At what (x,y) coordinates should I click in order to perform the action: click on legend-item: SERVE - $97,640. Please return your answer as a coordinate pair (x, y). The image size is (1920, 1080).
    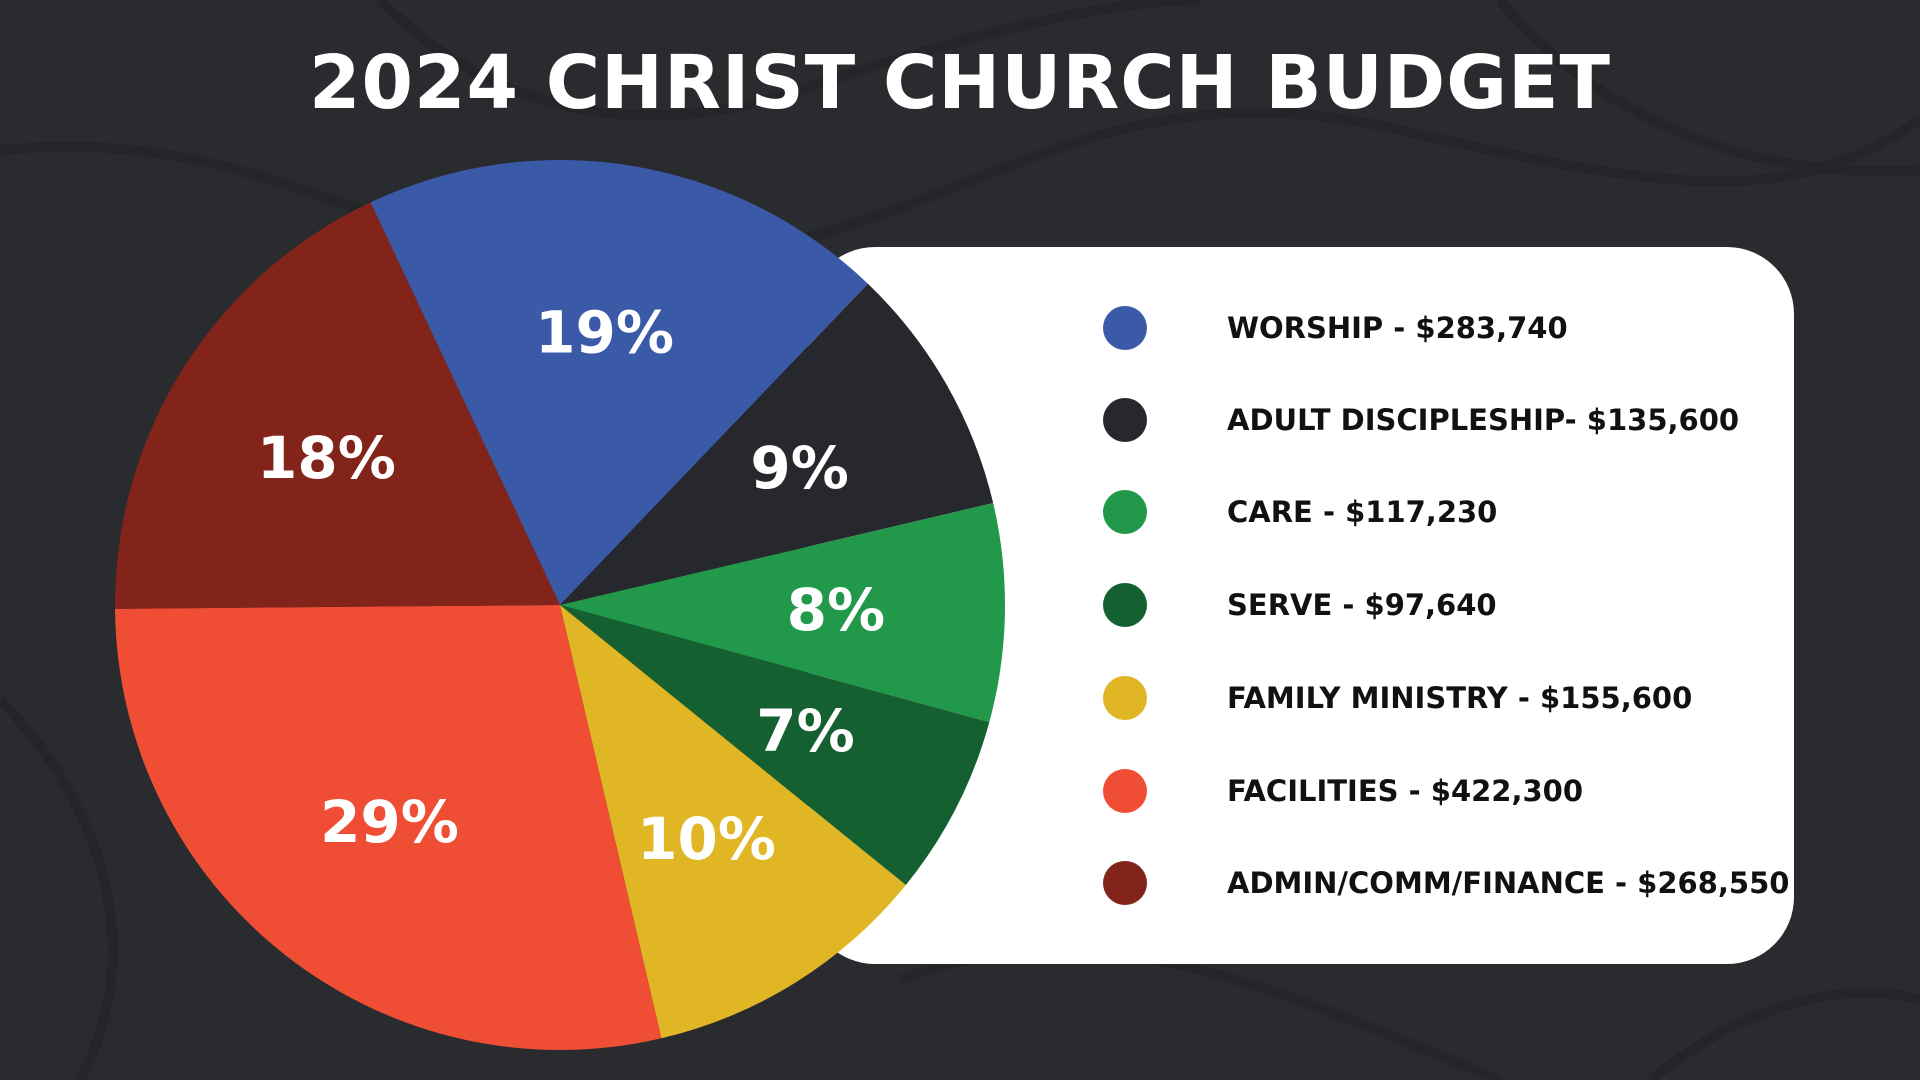
    Looking at the image, I should click on (1300, 605).